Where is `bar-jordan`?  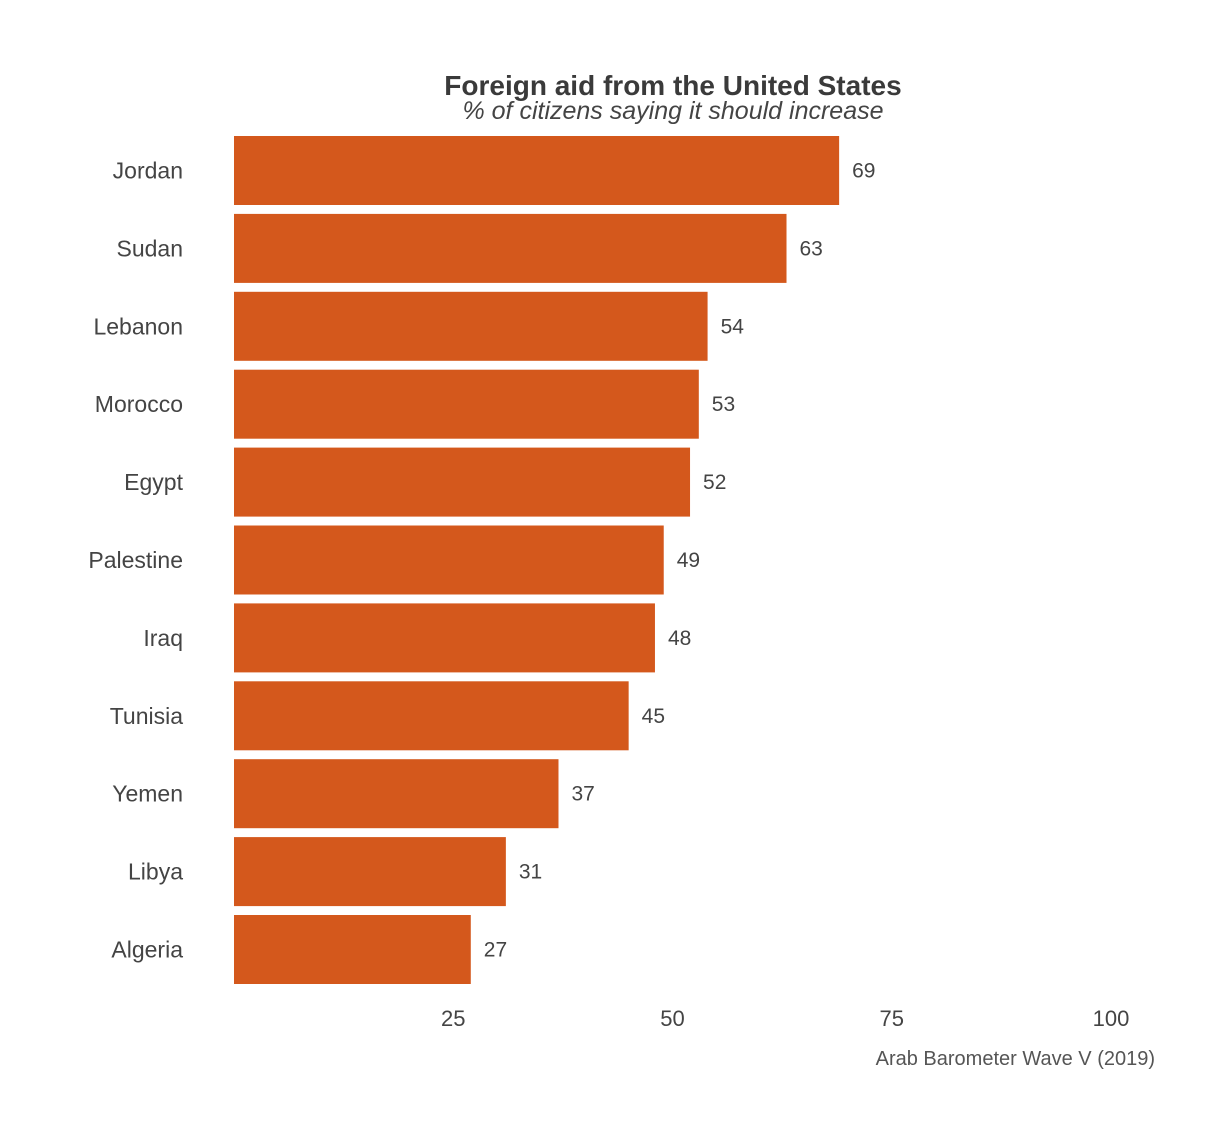
bar-jordan is located at coordinates (537, 170).